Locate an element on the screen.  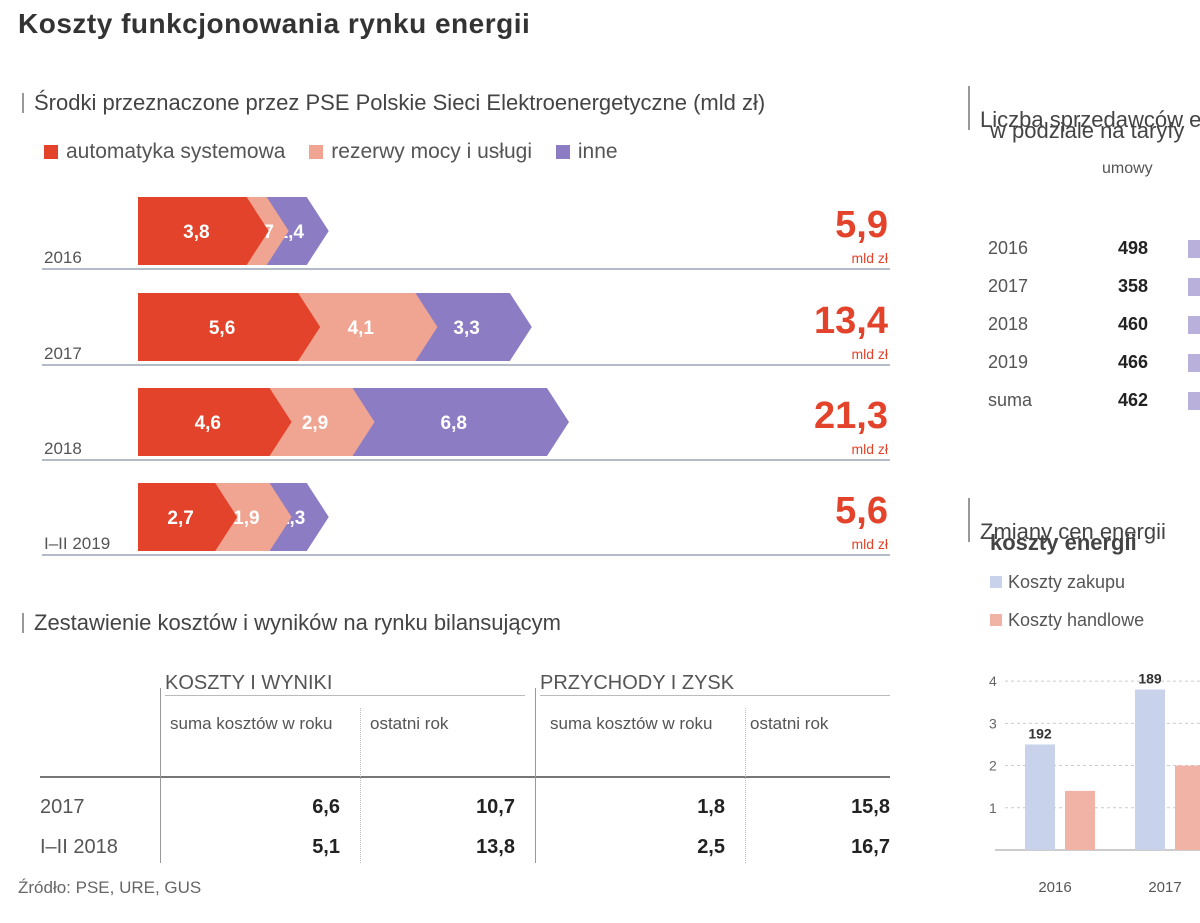
segment-value-label: 2,7 is located at coordinates (180, 518).